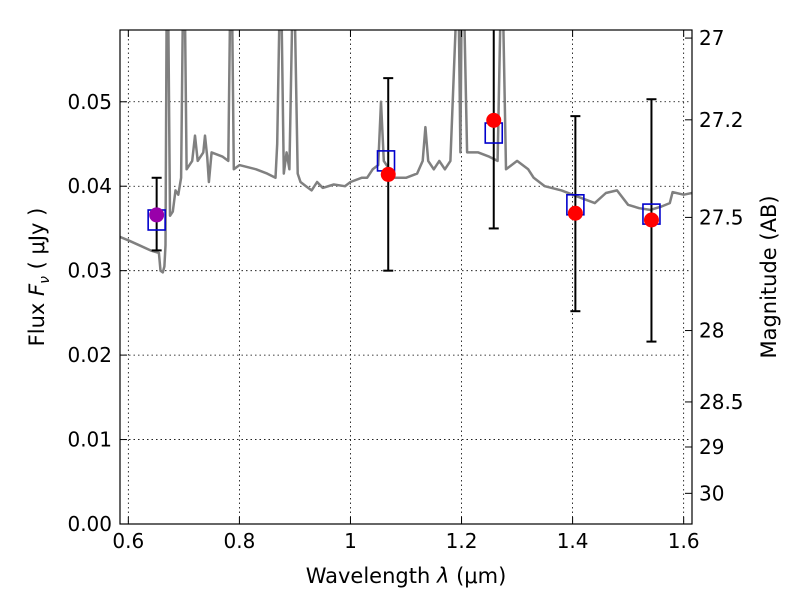 This screenshot has height=600, width=800. Describe the element at coordinates (404, 176) in the screenshot. I see `model-photometry-boxes` at that location.